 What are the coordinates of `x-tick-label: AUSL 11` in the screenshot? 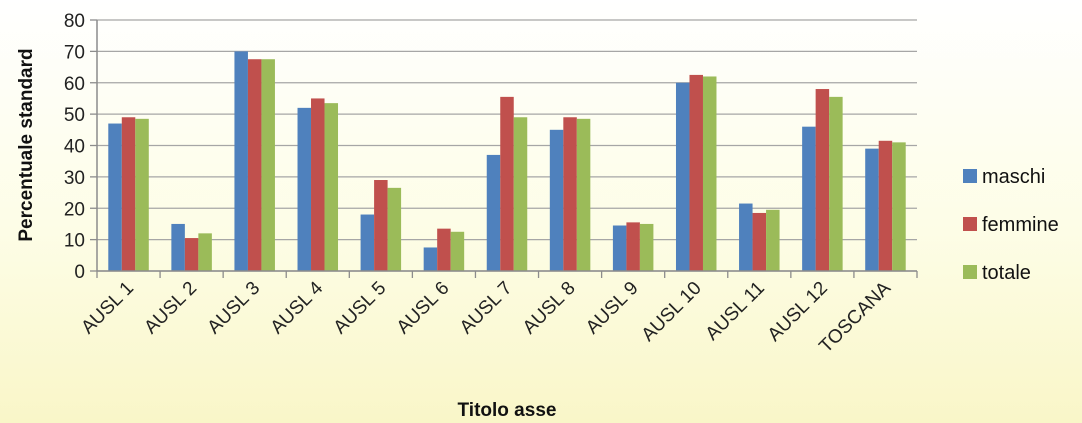 It's located at (735, 311).